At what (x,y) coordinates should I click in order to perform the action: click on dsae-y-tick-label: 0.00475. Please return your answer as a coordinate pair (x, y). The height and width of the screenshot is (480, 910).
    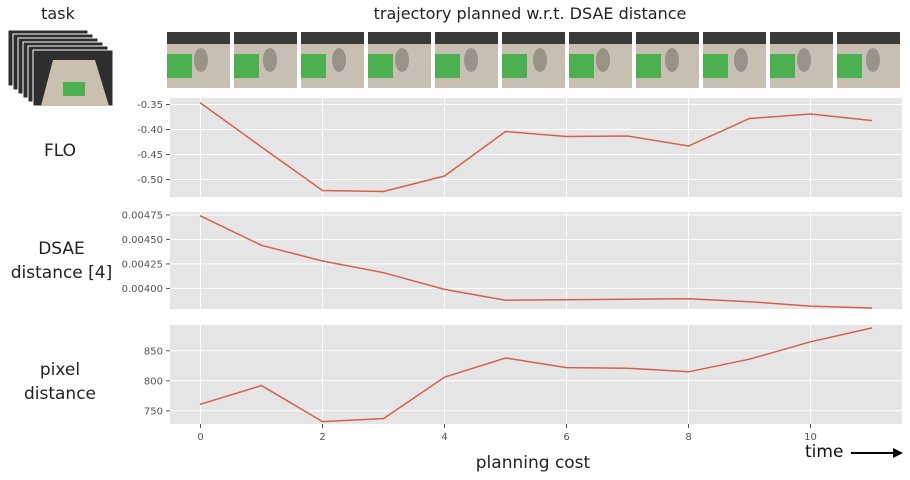
    Looking at the image, I should click on (142, 215).